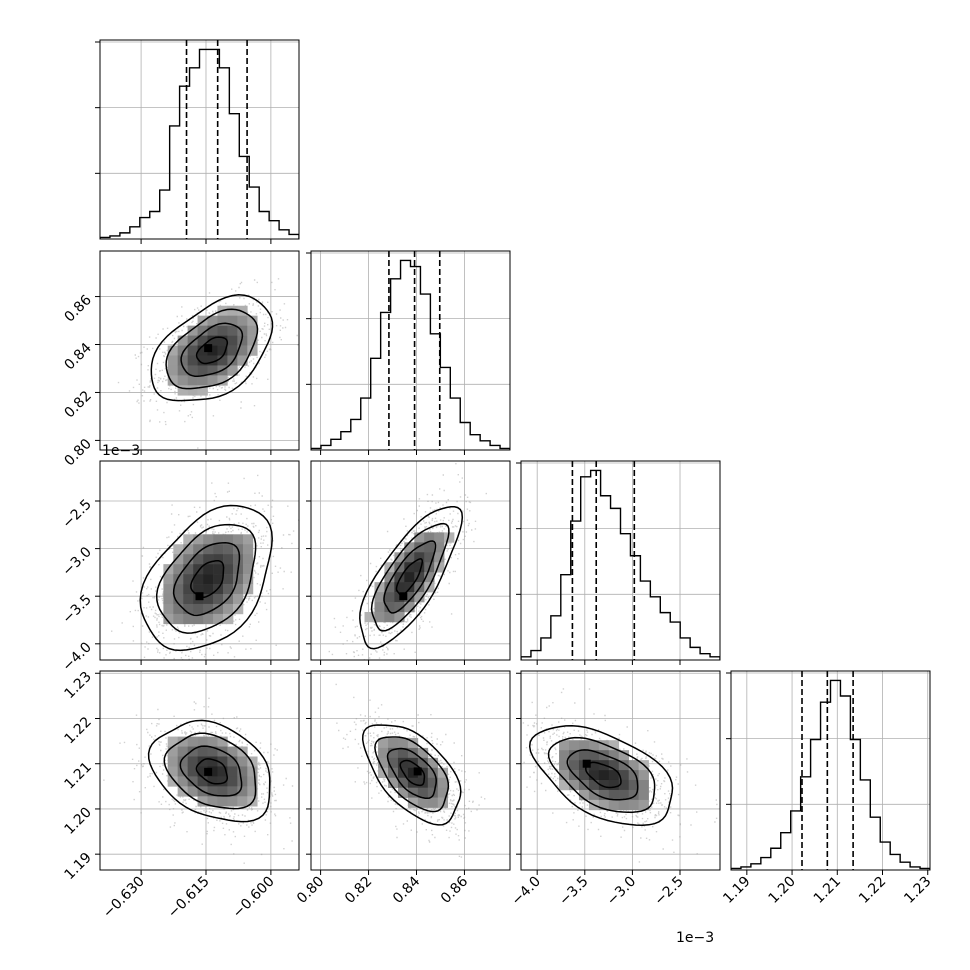 The height and width of the screenshot is (970, 970). I want to click on x-tick-label: 1.21, so click(827, 890).